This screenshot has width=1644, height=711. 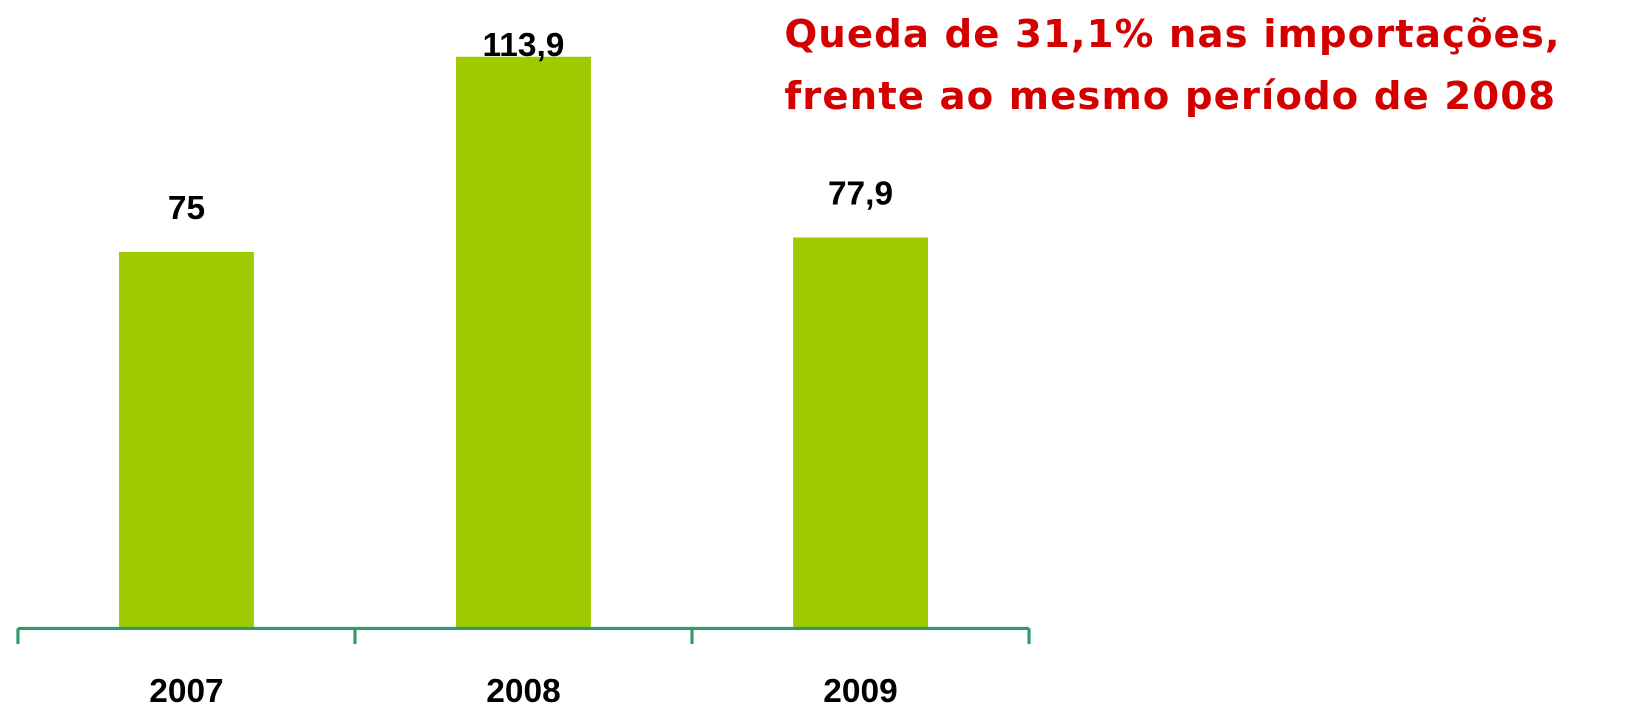 I want to click on x-tick-label: 2008, so click(x=523, y=691).